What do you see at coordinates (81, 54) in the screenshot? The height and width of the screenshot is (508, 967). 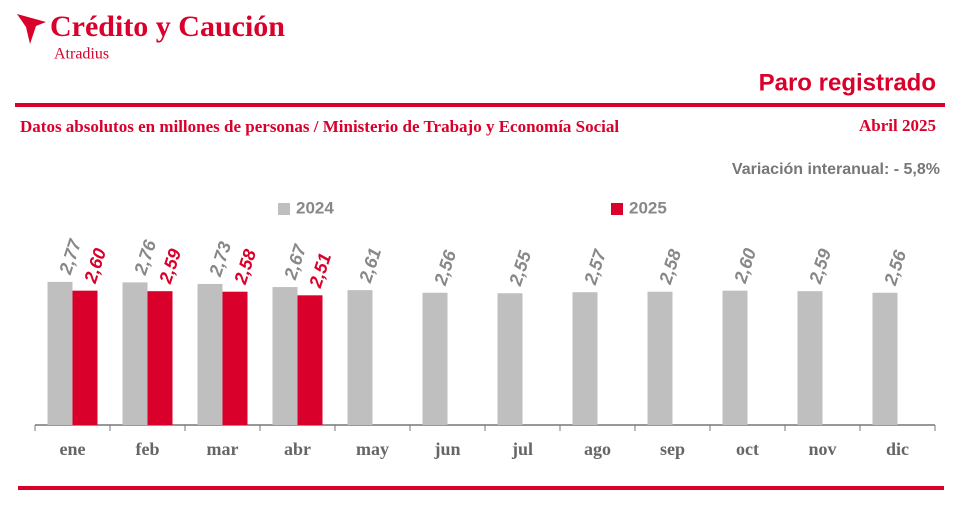 I see `brand-sub: Atradius` at bounding box center [81, 54].